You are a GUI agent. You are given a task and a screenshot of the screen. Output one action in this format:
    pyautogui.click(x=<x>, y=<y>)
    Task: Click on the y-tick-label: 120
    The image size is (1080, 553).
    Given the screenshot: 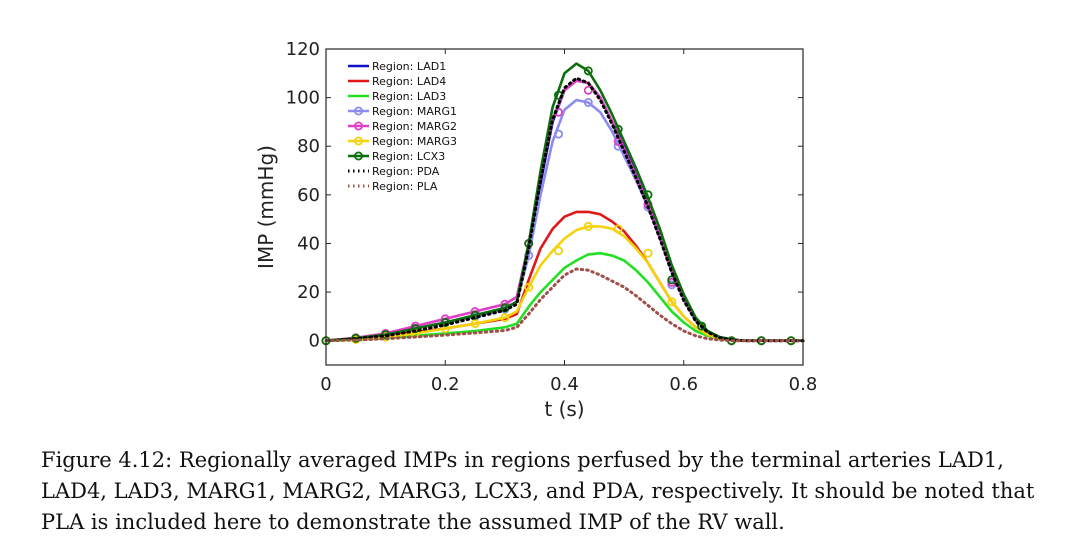 What is the action you would take?
    pyautogui.click(x=303, y=49)
    